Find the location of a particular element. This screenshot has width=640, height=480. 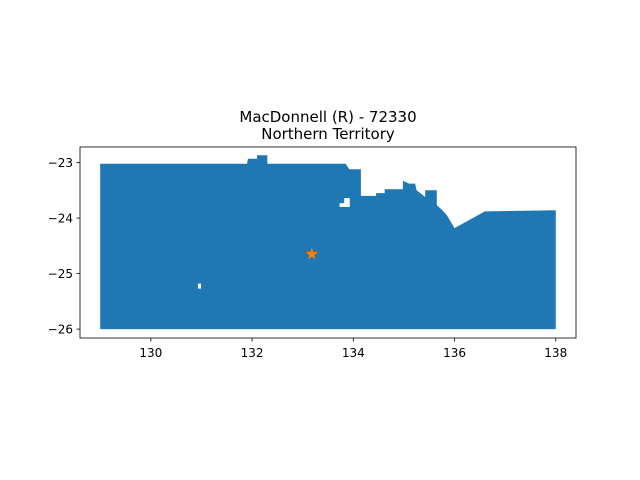

y-tick-label: −24 is located at coordinates (60, 219).